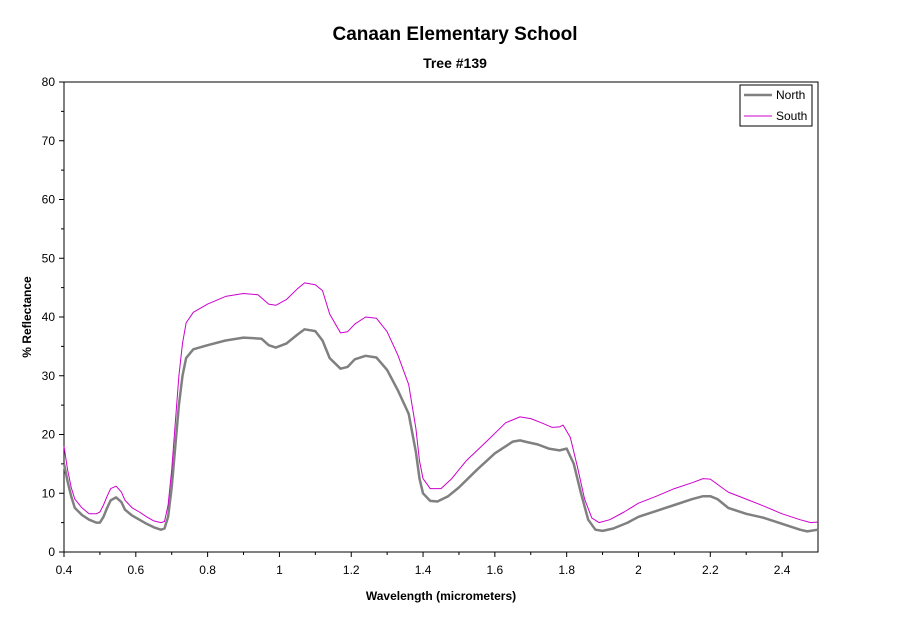  What do you see at coordinates (782, 570) in the screenshot?
I see `x-tick-label: 2.4` at bounding box center [782, 570].